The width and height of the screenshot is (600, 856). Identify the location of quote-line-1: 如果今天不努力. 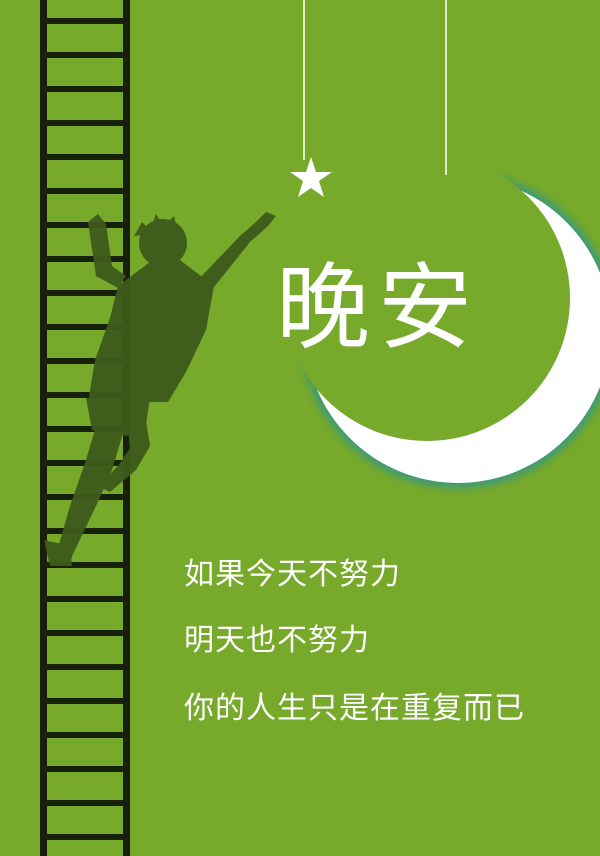
(292, 574).